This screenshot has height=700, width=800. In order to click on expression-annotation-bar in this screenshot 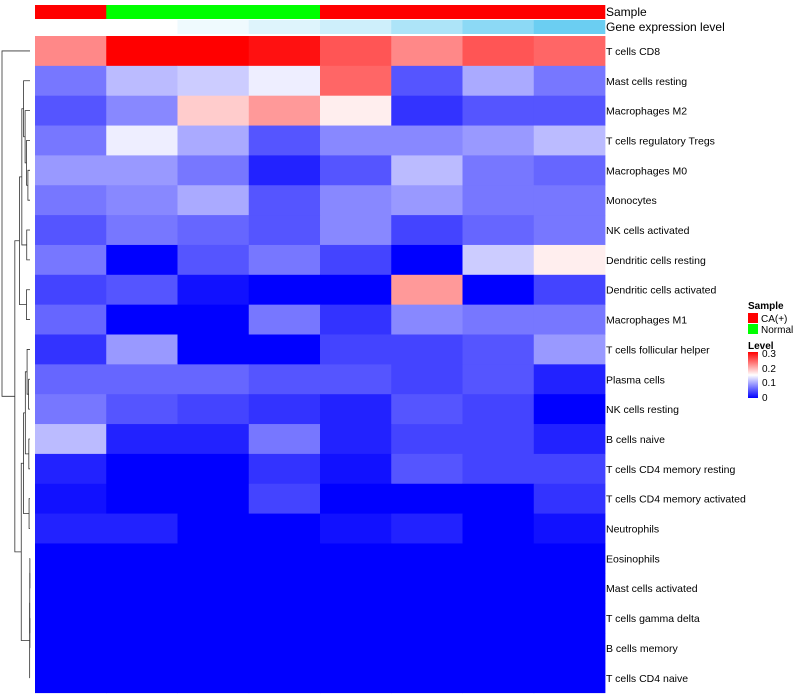, I will do `click(320, 27)`.